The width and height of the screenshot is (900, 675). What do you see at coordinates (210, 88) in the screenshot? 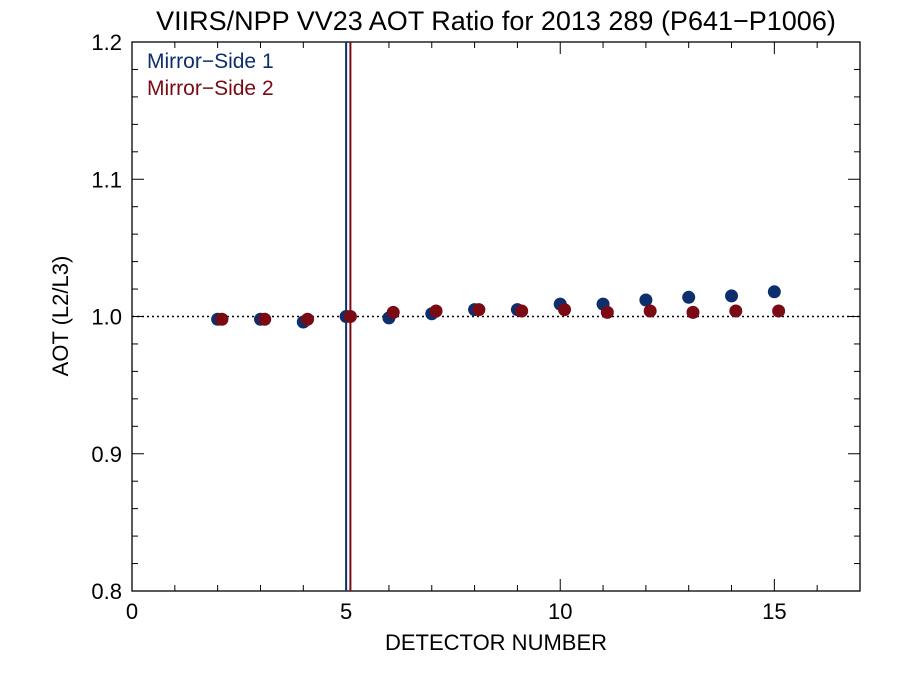
I see `legend-label-series-2: Mirror−Side 2` at bounding box center [210, 88].